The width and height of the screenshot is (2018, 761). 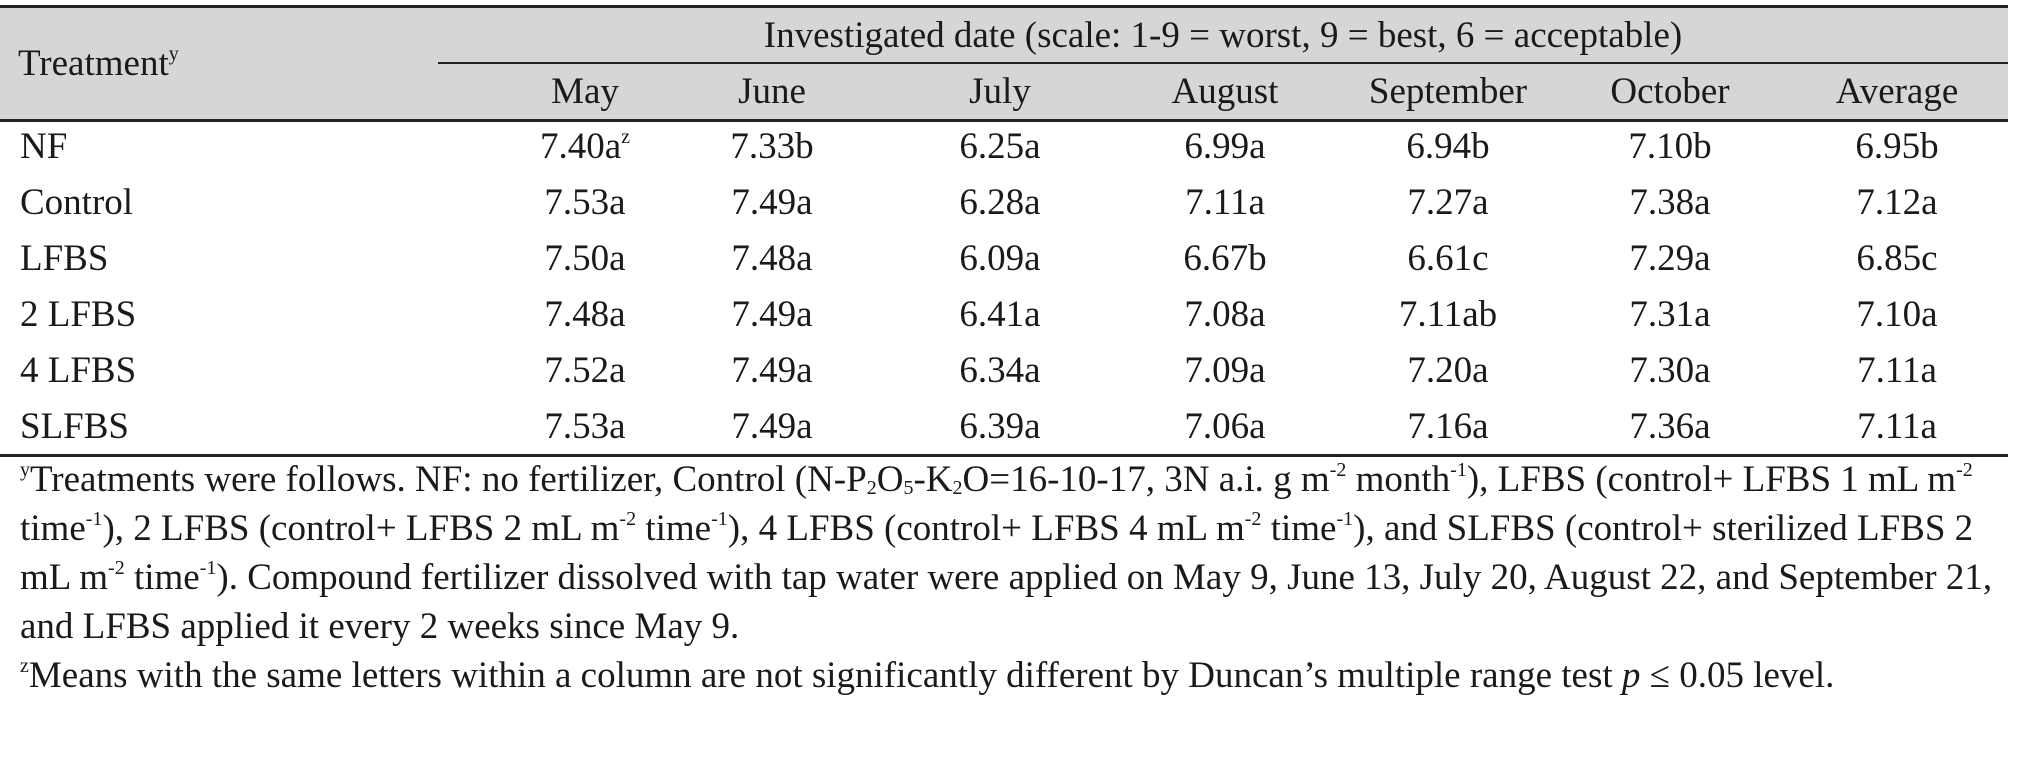 What do you see at coordinates (772, 91) in the screenshot?
I see `column-header-june: June` at bounding box center [772, 91].